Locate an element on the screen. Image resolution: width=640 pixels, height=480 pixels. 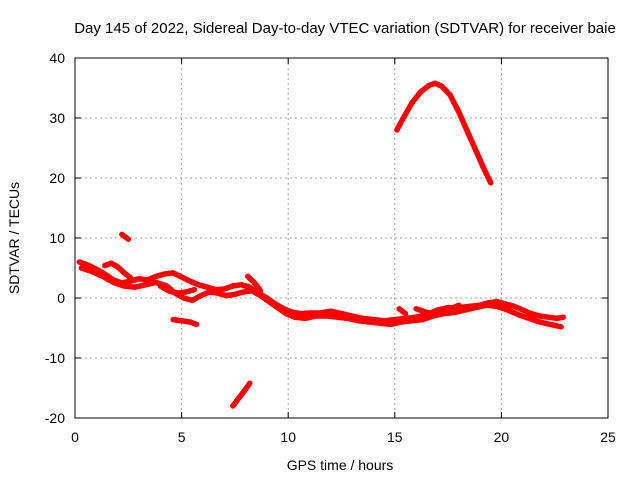
x-tick-label: 0 is located at coordinates (75, 437).